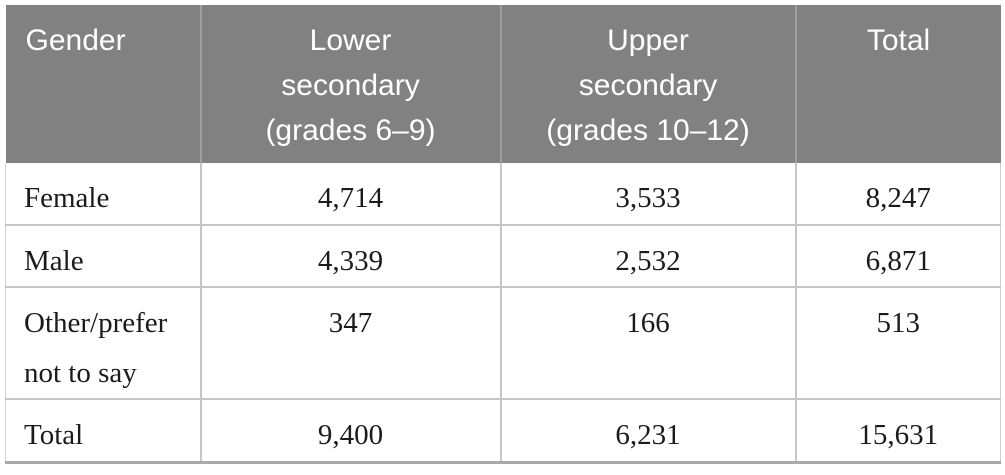  I want to click on row-label: Other/prefer not to say, so click(103, 343).